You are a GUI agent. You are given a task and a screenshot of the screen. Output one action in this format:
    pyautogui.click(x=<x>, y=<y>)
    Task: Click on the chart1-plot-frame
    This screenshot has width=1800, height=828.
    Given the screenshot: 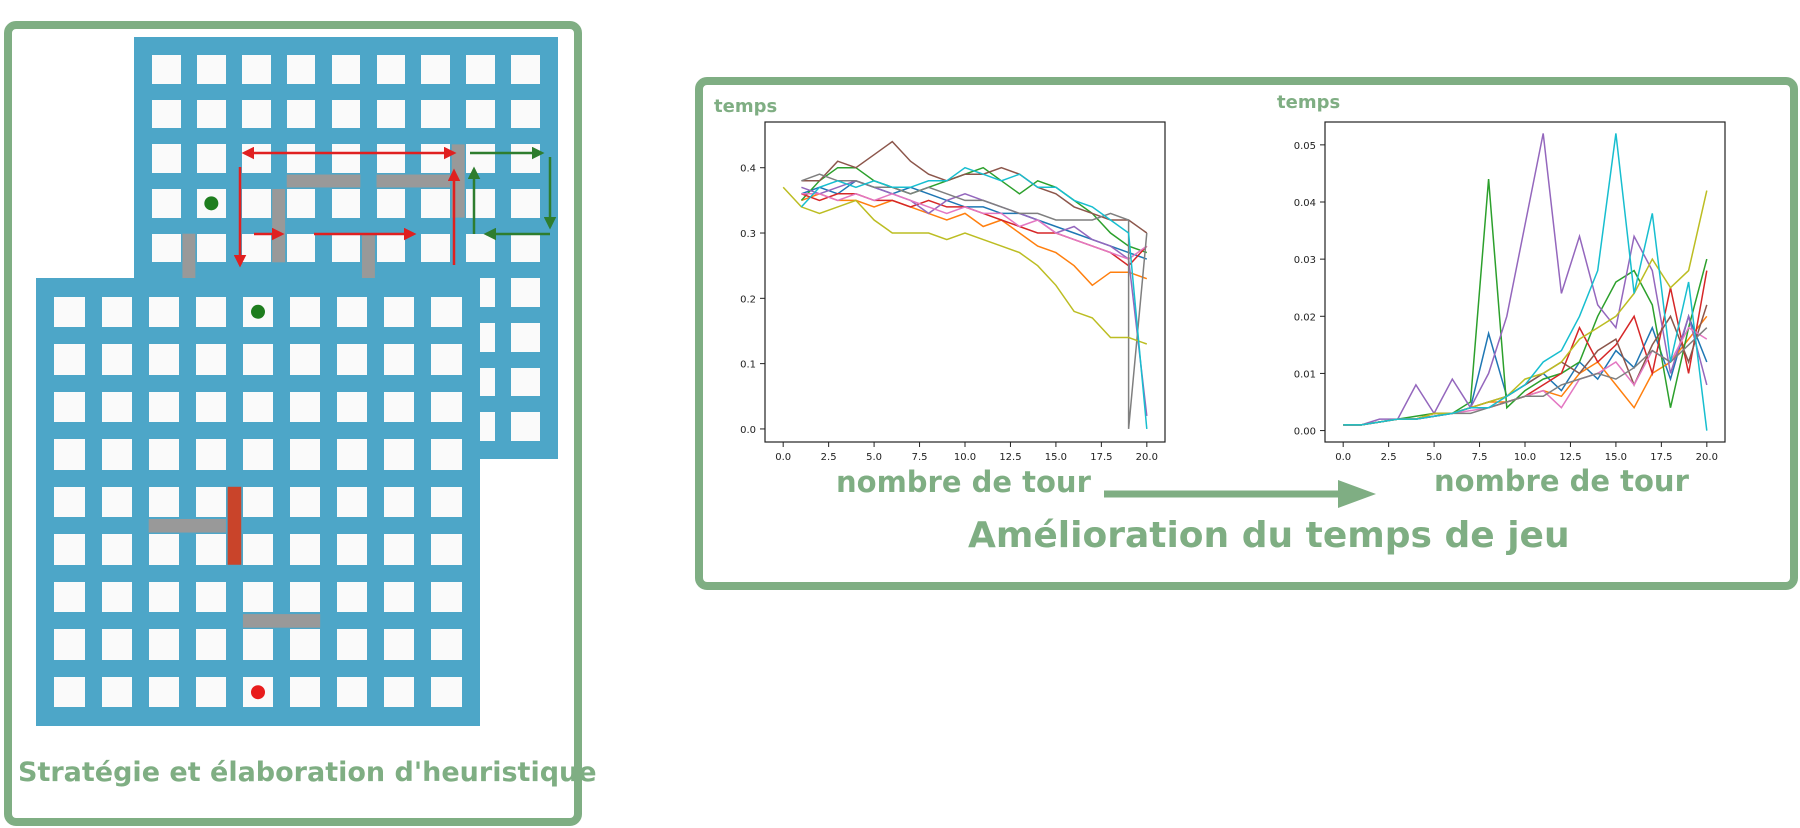 What is the action you would take?
    pyautogui.click(x=965, y=282)
    